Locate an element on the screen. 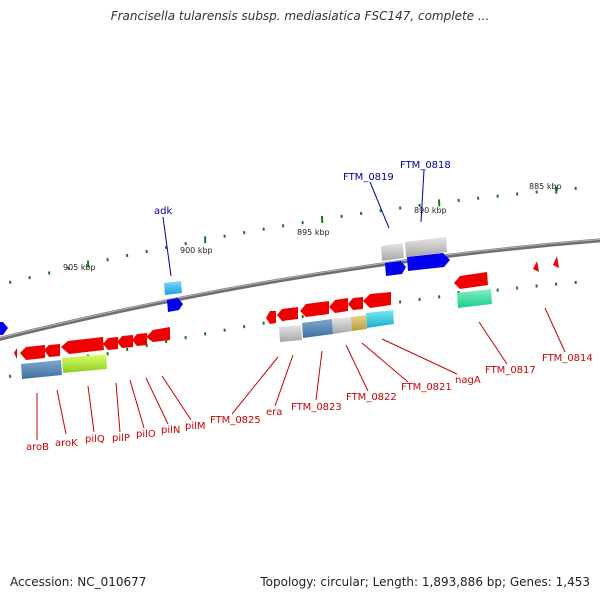 Image resolution: width=600 pixels, height=600 pixels. gene-feature-ftm0823 is located at coordinates (314, 309).